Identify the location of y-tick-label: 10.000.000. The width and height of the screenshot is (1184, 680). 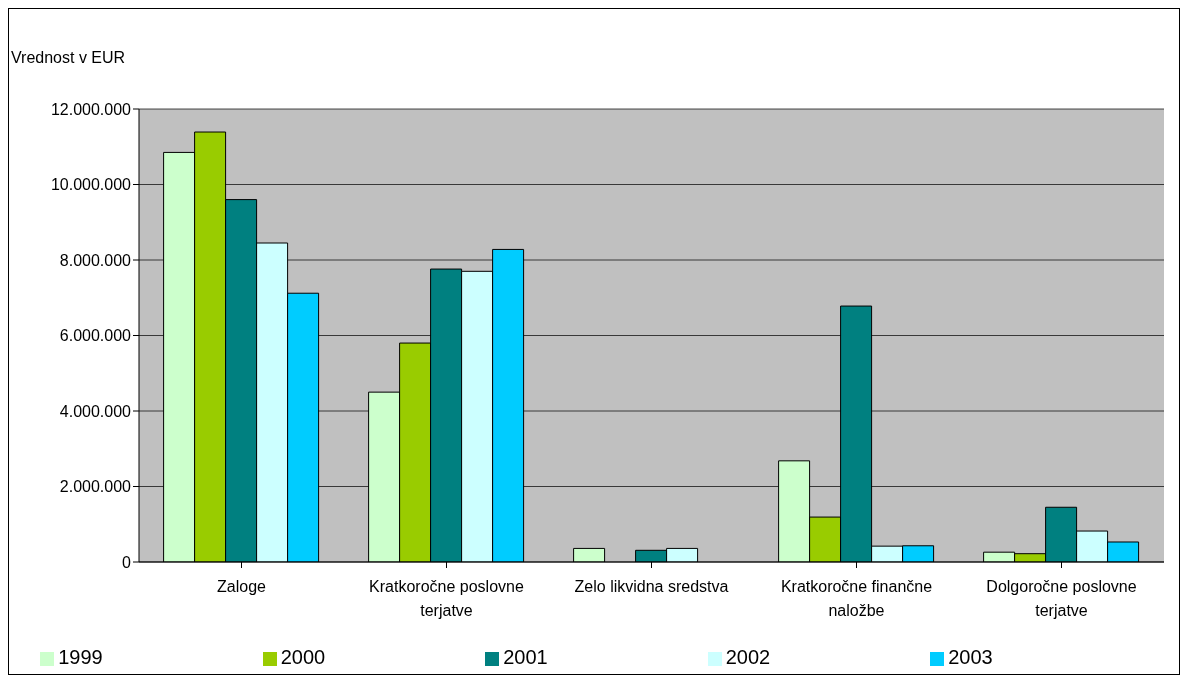
(91, 185).